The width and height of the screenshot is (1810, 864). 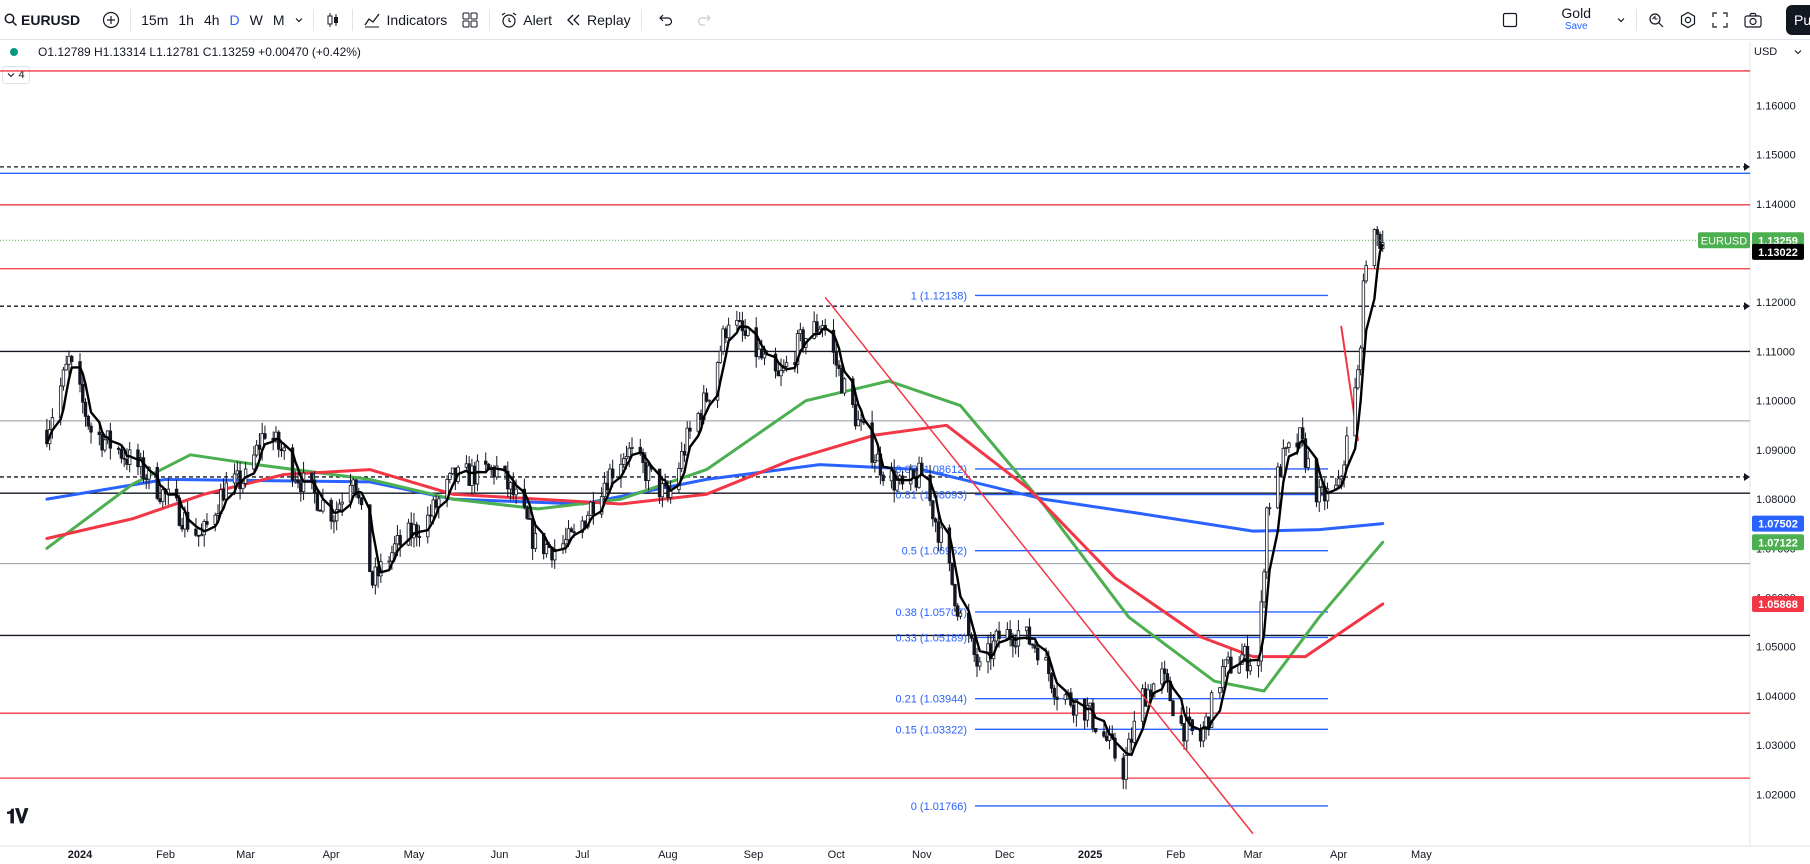 What do you see at coordinates (333, 20) in the screenshot?
I see `chart-type-button` at bounding box center [333, 20].